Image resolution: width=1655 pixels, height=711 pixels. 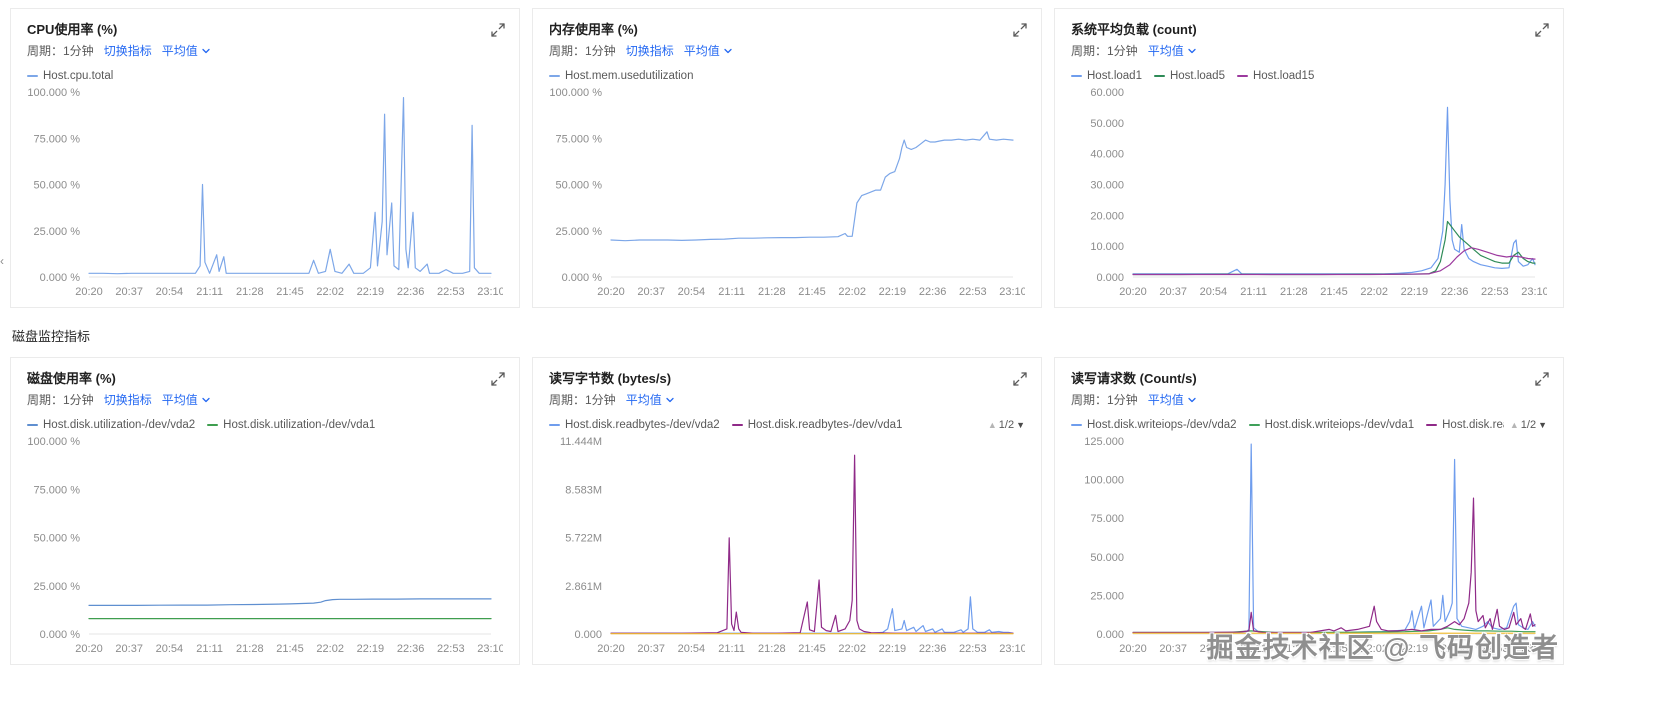 What do you see at coordinates (1107, 216) in the screenshot?
I see `svg-text: 20.000` at bounding box center [1107, 216].